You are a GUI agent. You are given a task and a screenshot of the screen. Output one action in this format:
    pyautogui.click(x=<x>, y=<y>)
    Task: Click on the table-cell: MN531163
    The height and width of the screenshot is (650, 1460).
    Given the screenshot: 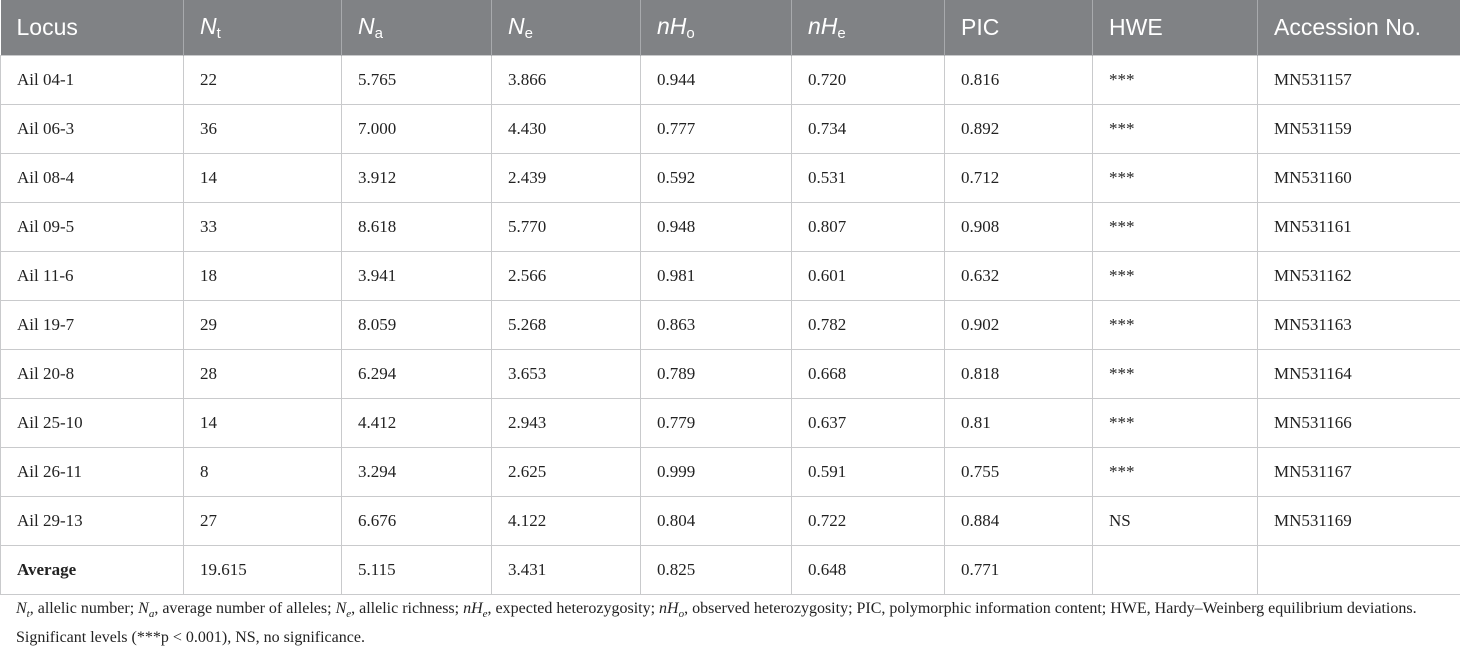 What is the action you would take?
    pyautogui.click(x=1359, y=324)
    